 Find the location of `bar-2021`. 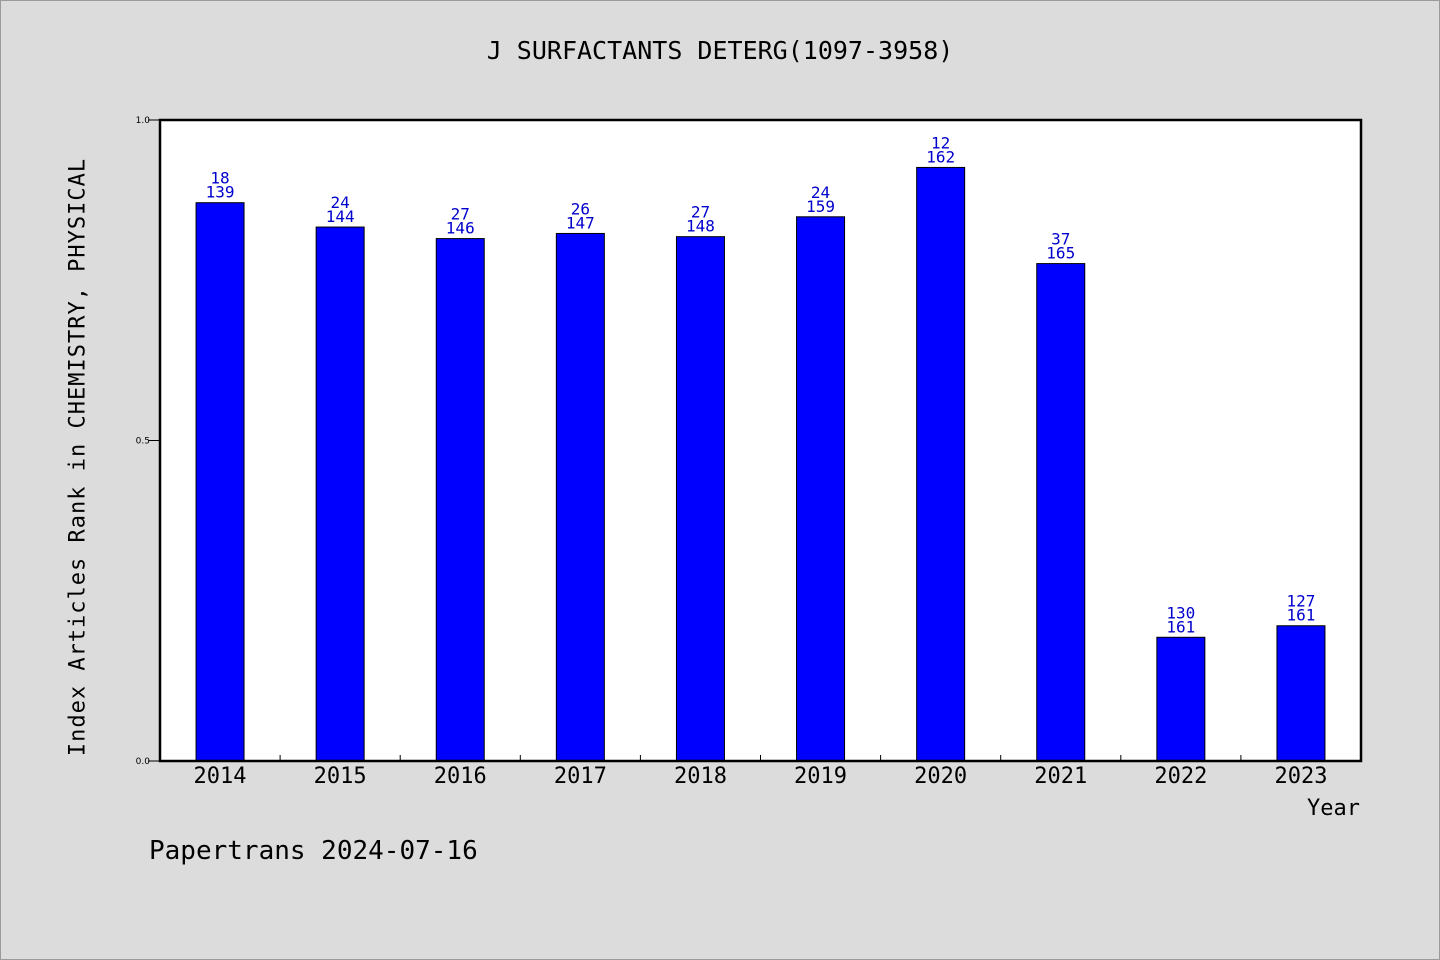

bar-2021 is located at coordinates (1061, 512).